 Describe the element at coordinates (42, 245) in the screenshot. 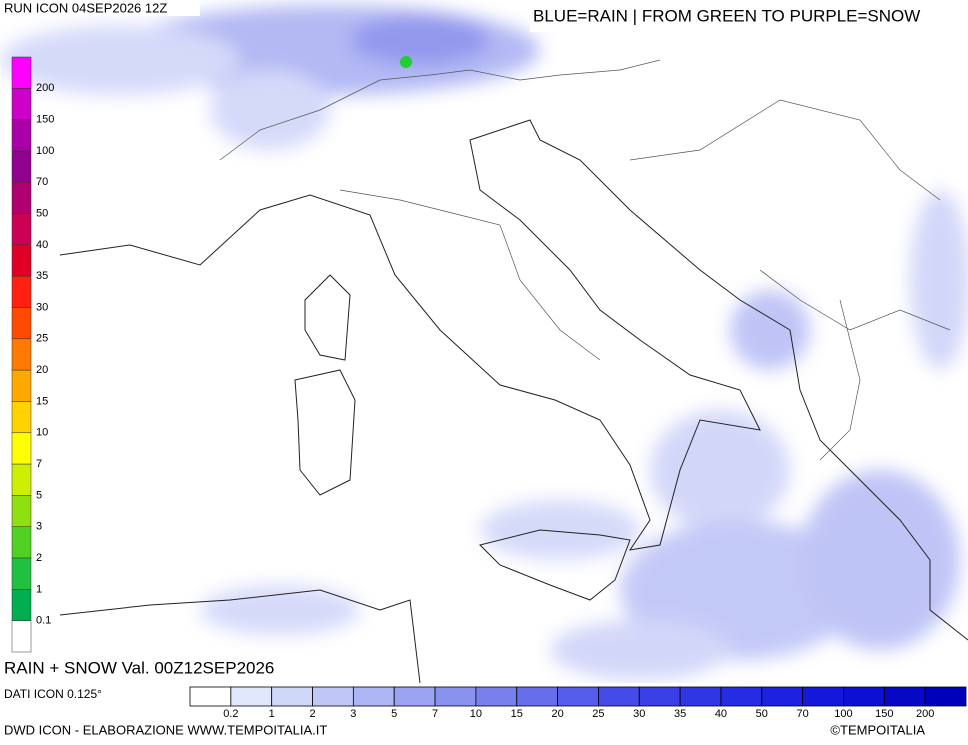

I see `snow-label: 40` at that location.